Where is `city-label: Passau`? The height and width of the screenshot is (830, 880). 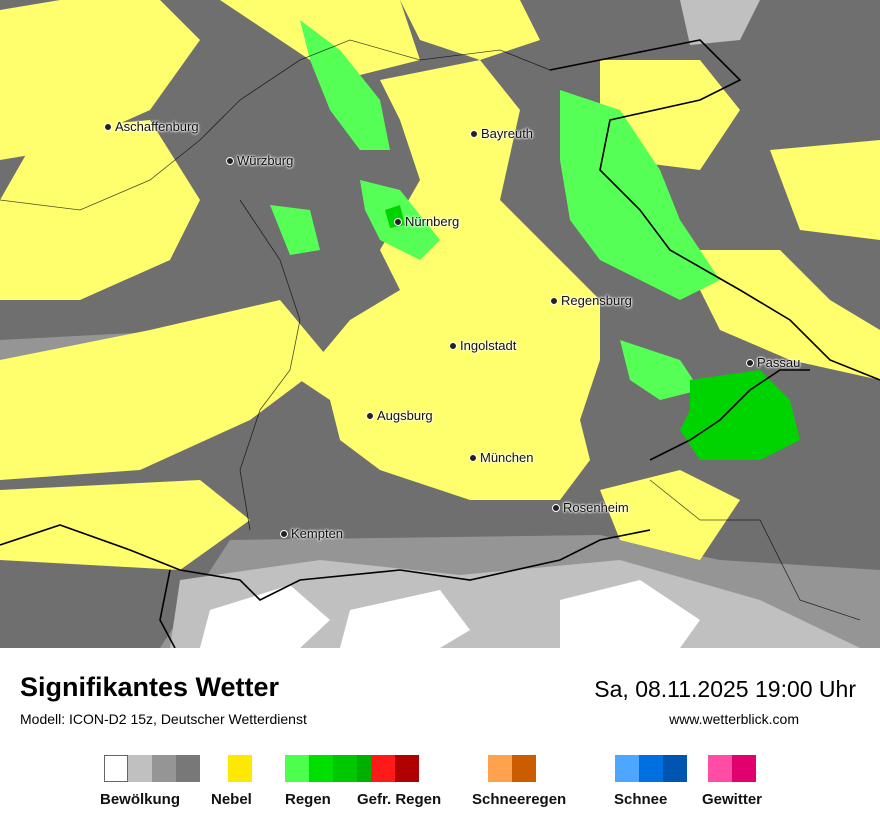
city-label: Passau is located at coordinates (779, 362).